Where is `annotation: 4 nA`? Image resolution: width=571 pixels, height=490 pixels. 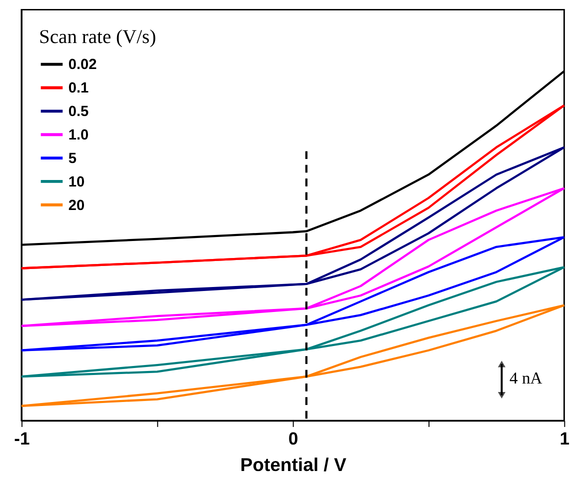 annotation: 4 nA is located at coordinates (526, 378).